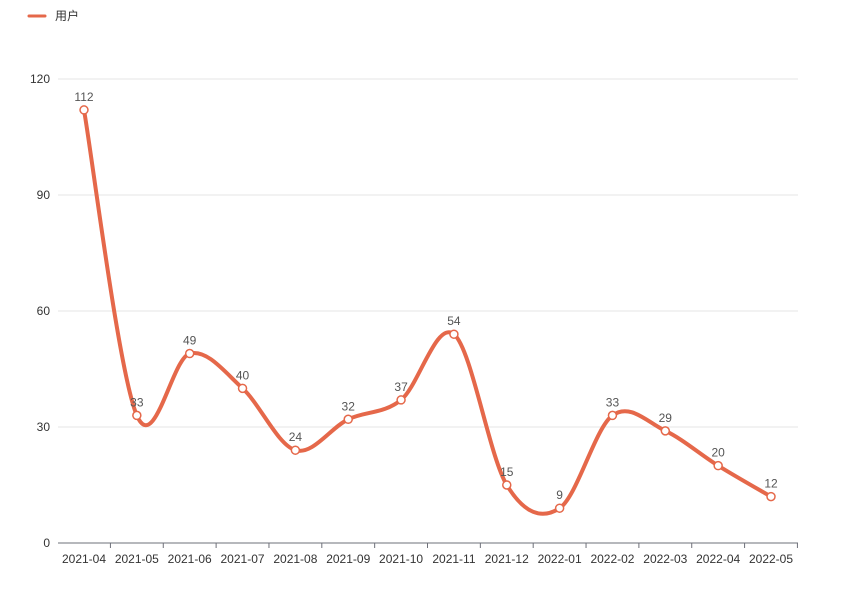 The height and width of the screenshot is (596, 856). Describe the element at coordinates (507, 559) in the screenshot. I see `x-tick-label: 2021-12` at that location.